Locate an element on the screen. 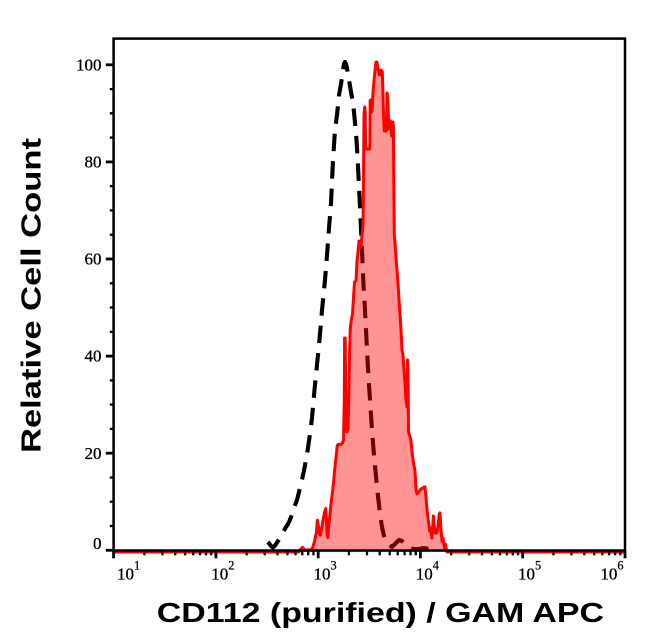 Image resolution: width=646 pixels, height=641 pixels. svg-text: CD112 (purified) / GAM APC is located at coordinates (380, 613).